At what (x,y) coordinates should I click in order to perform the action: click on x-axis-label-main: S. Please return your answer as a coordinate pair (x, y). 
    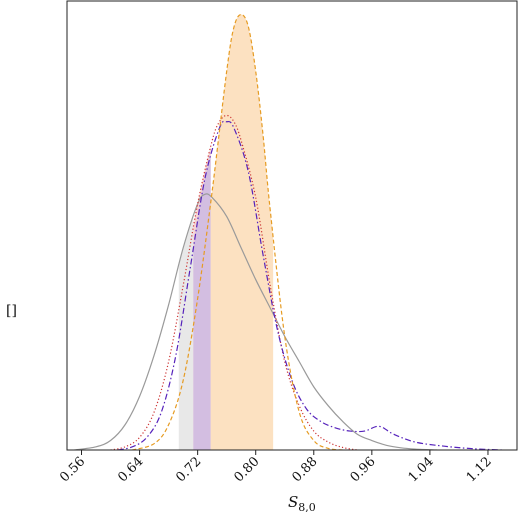
    Looking at the image, I should click on (293, 502).